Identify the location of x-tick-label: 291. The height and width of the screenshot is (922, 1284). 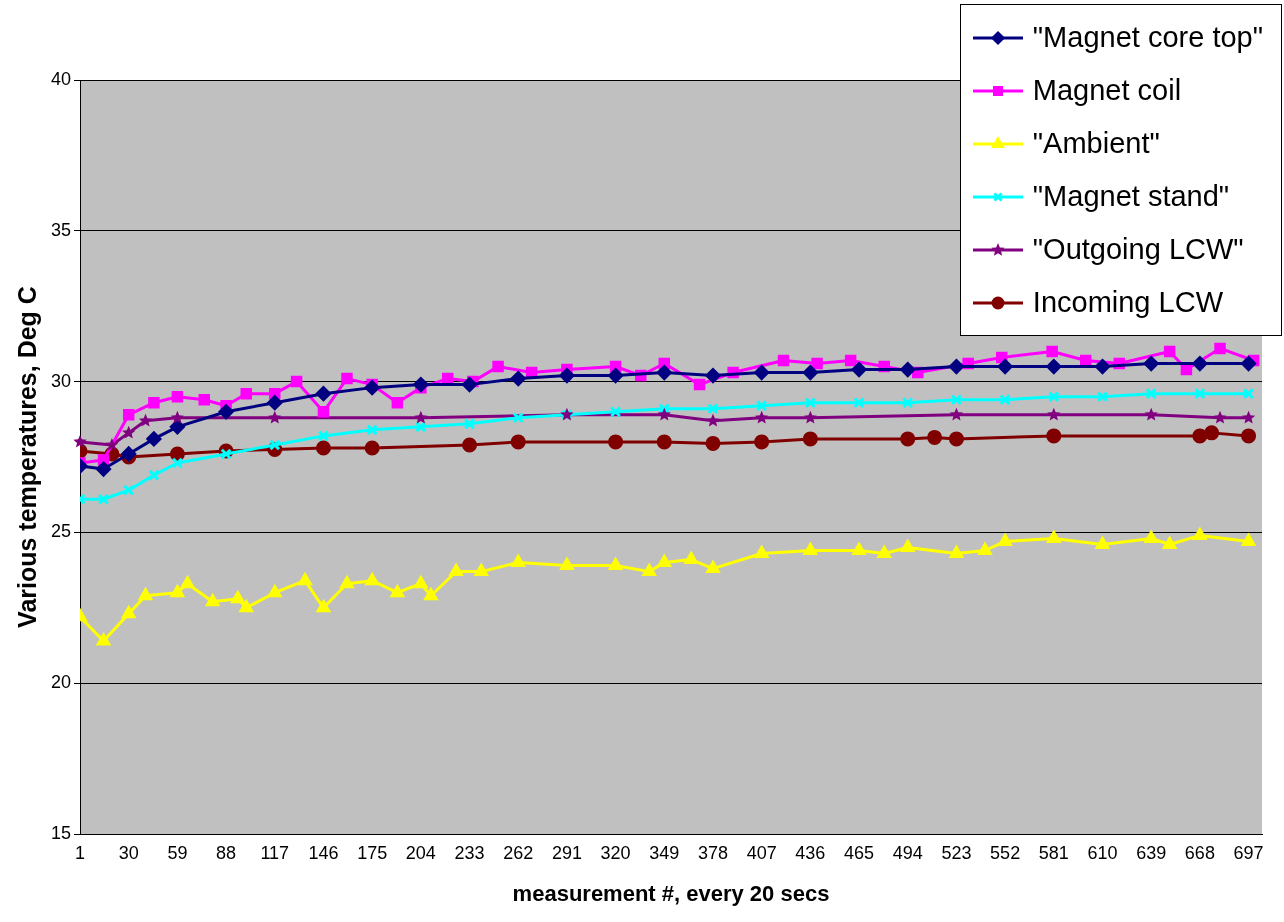
(566, 852).